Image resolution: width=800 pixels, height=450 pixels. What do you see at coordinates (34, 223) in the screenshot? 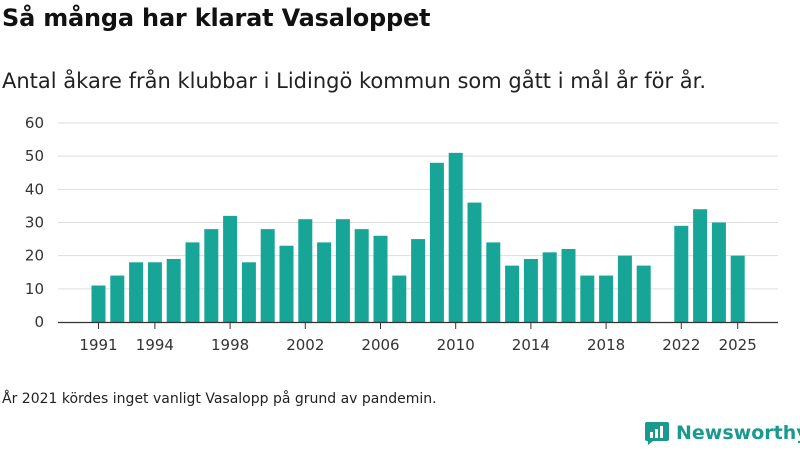
I see `y-tick-label: 30` at bounding box center [34, 223].